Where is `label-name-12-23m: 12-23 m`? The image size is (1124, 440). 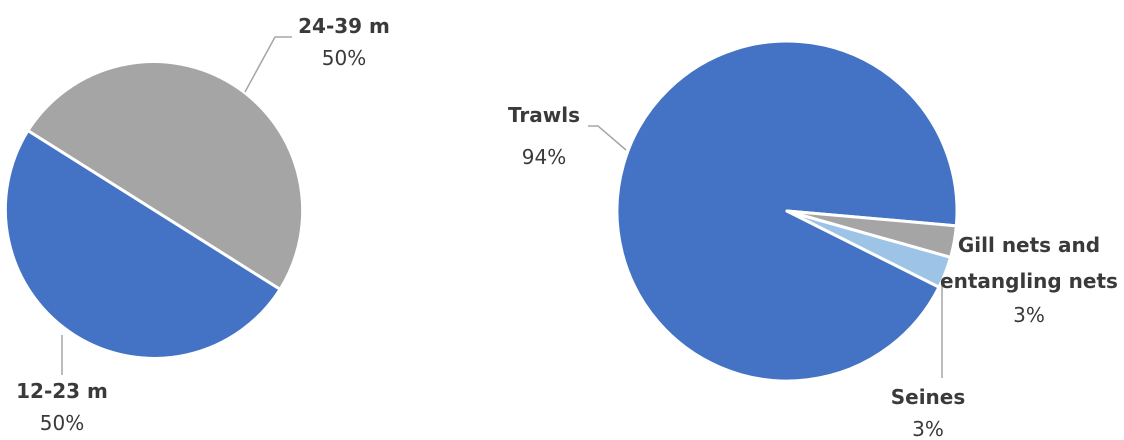
label-name-12-23m: 12-23 m is located at coordinates (62, 391).